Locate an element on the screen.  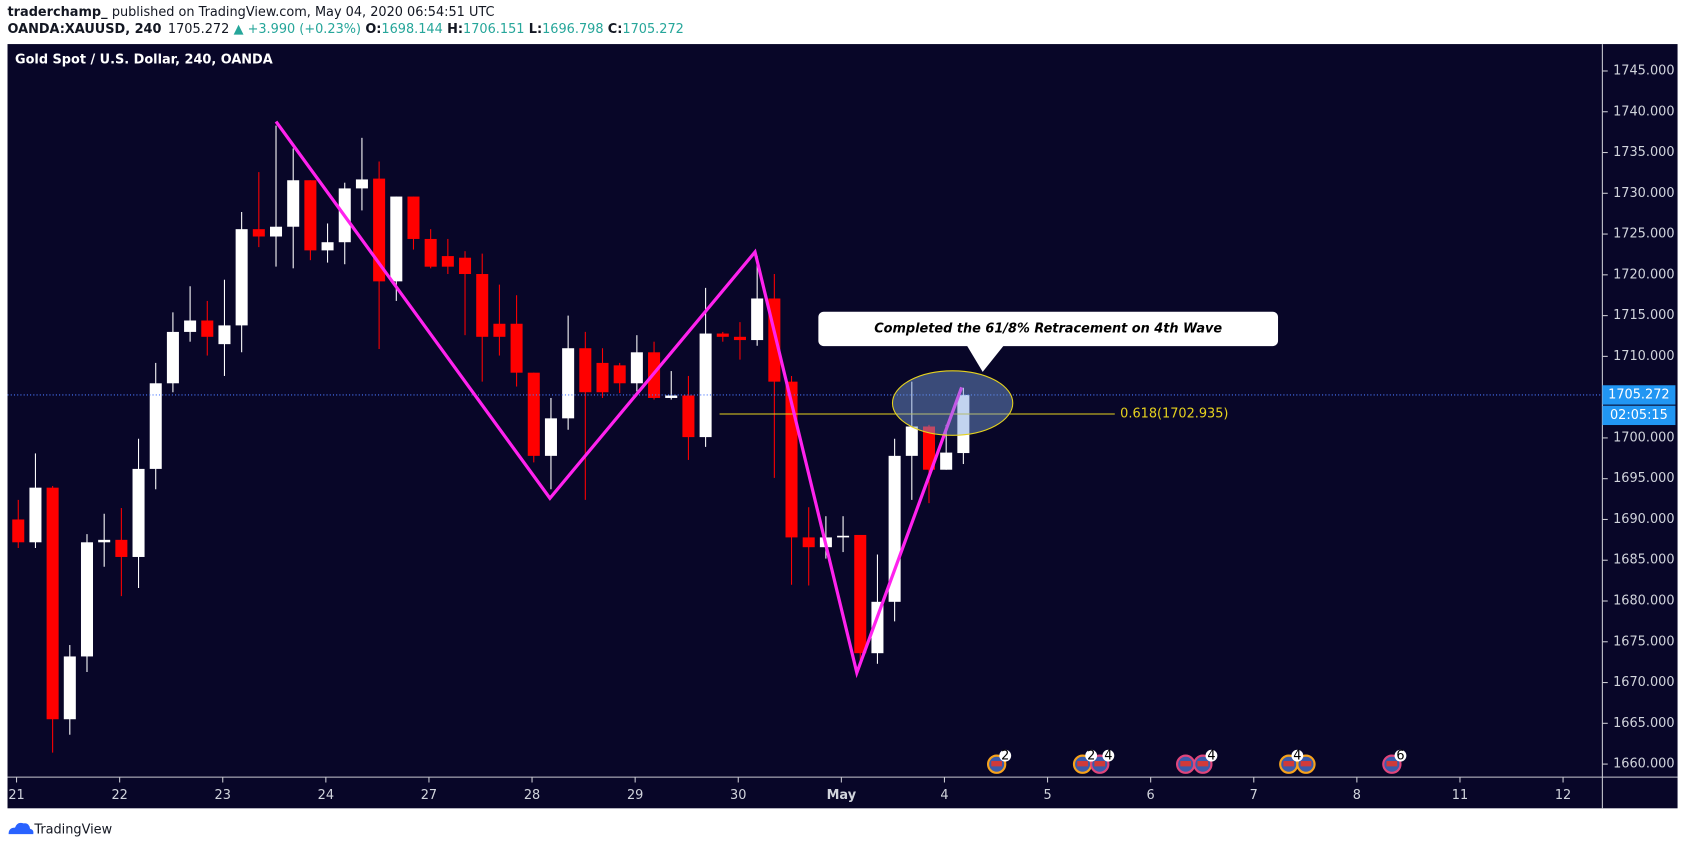
y-tick-label: 1745.000 is located at coordinates (1643, 70).